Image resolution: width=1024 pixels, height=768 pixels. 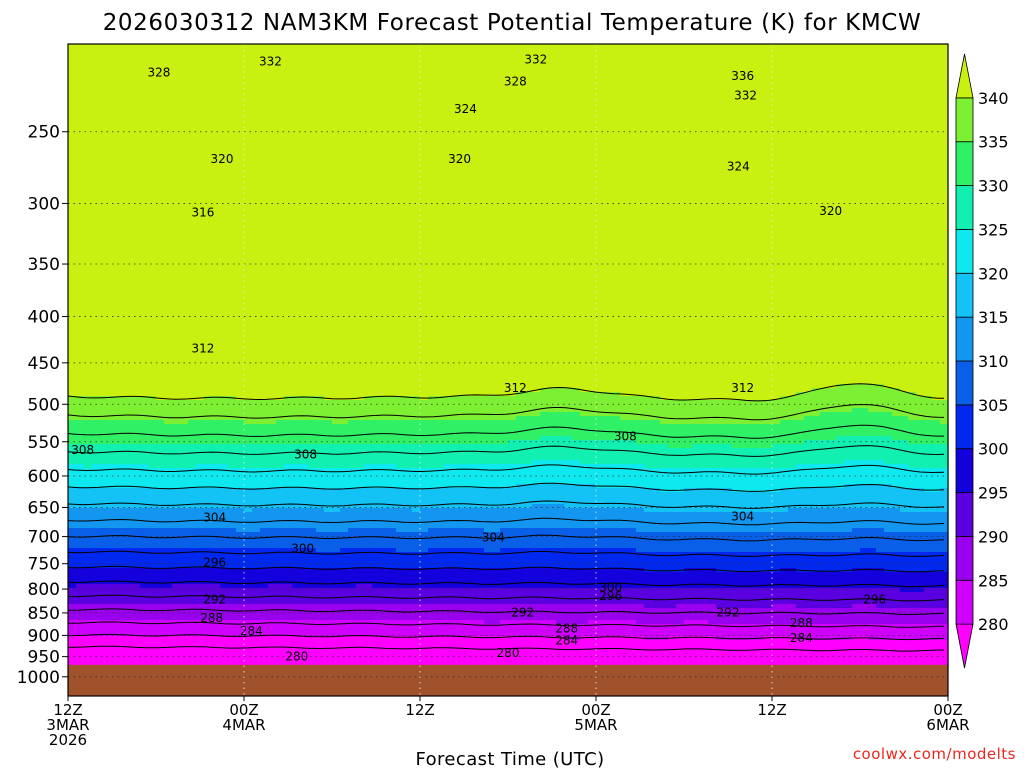 I want to click on terrain-ground, so click(x=508, y=680).